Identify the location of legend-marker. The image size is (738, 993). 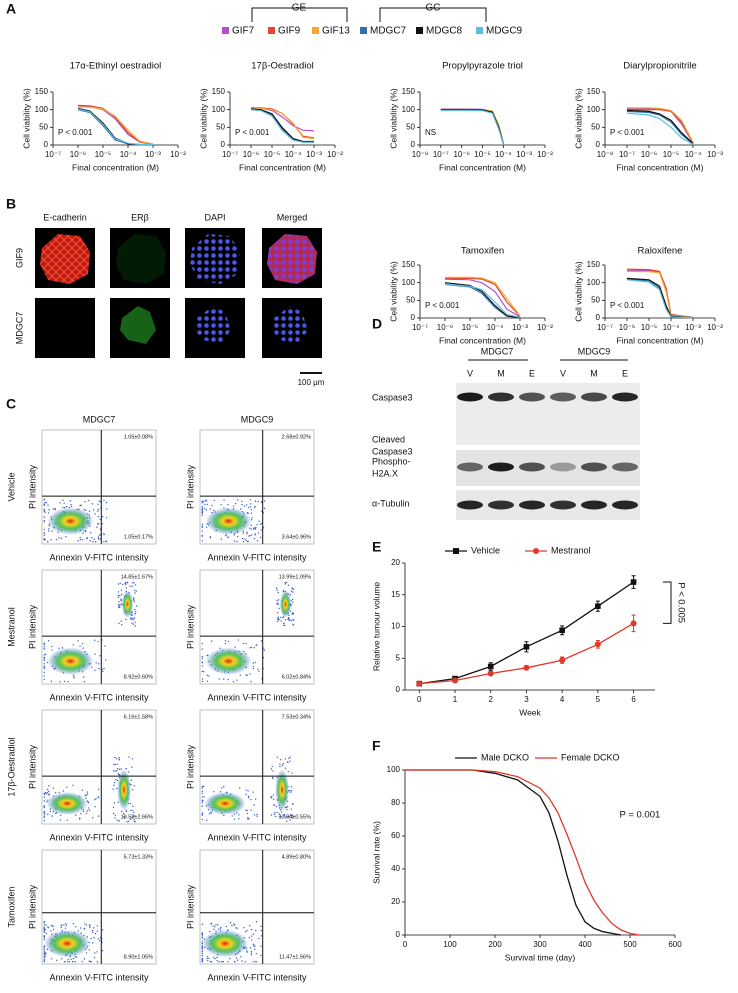
(456, 551).